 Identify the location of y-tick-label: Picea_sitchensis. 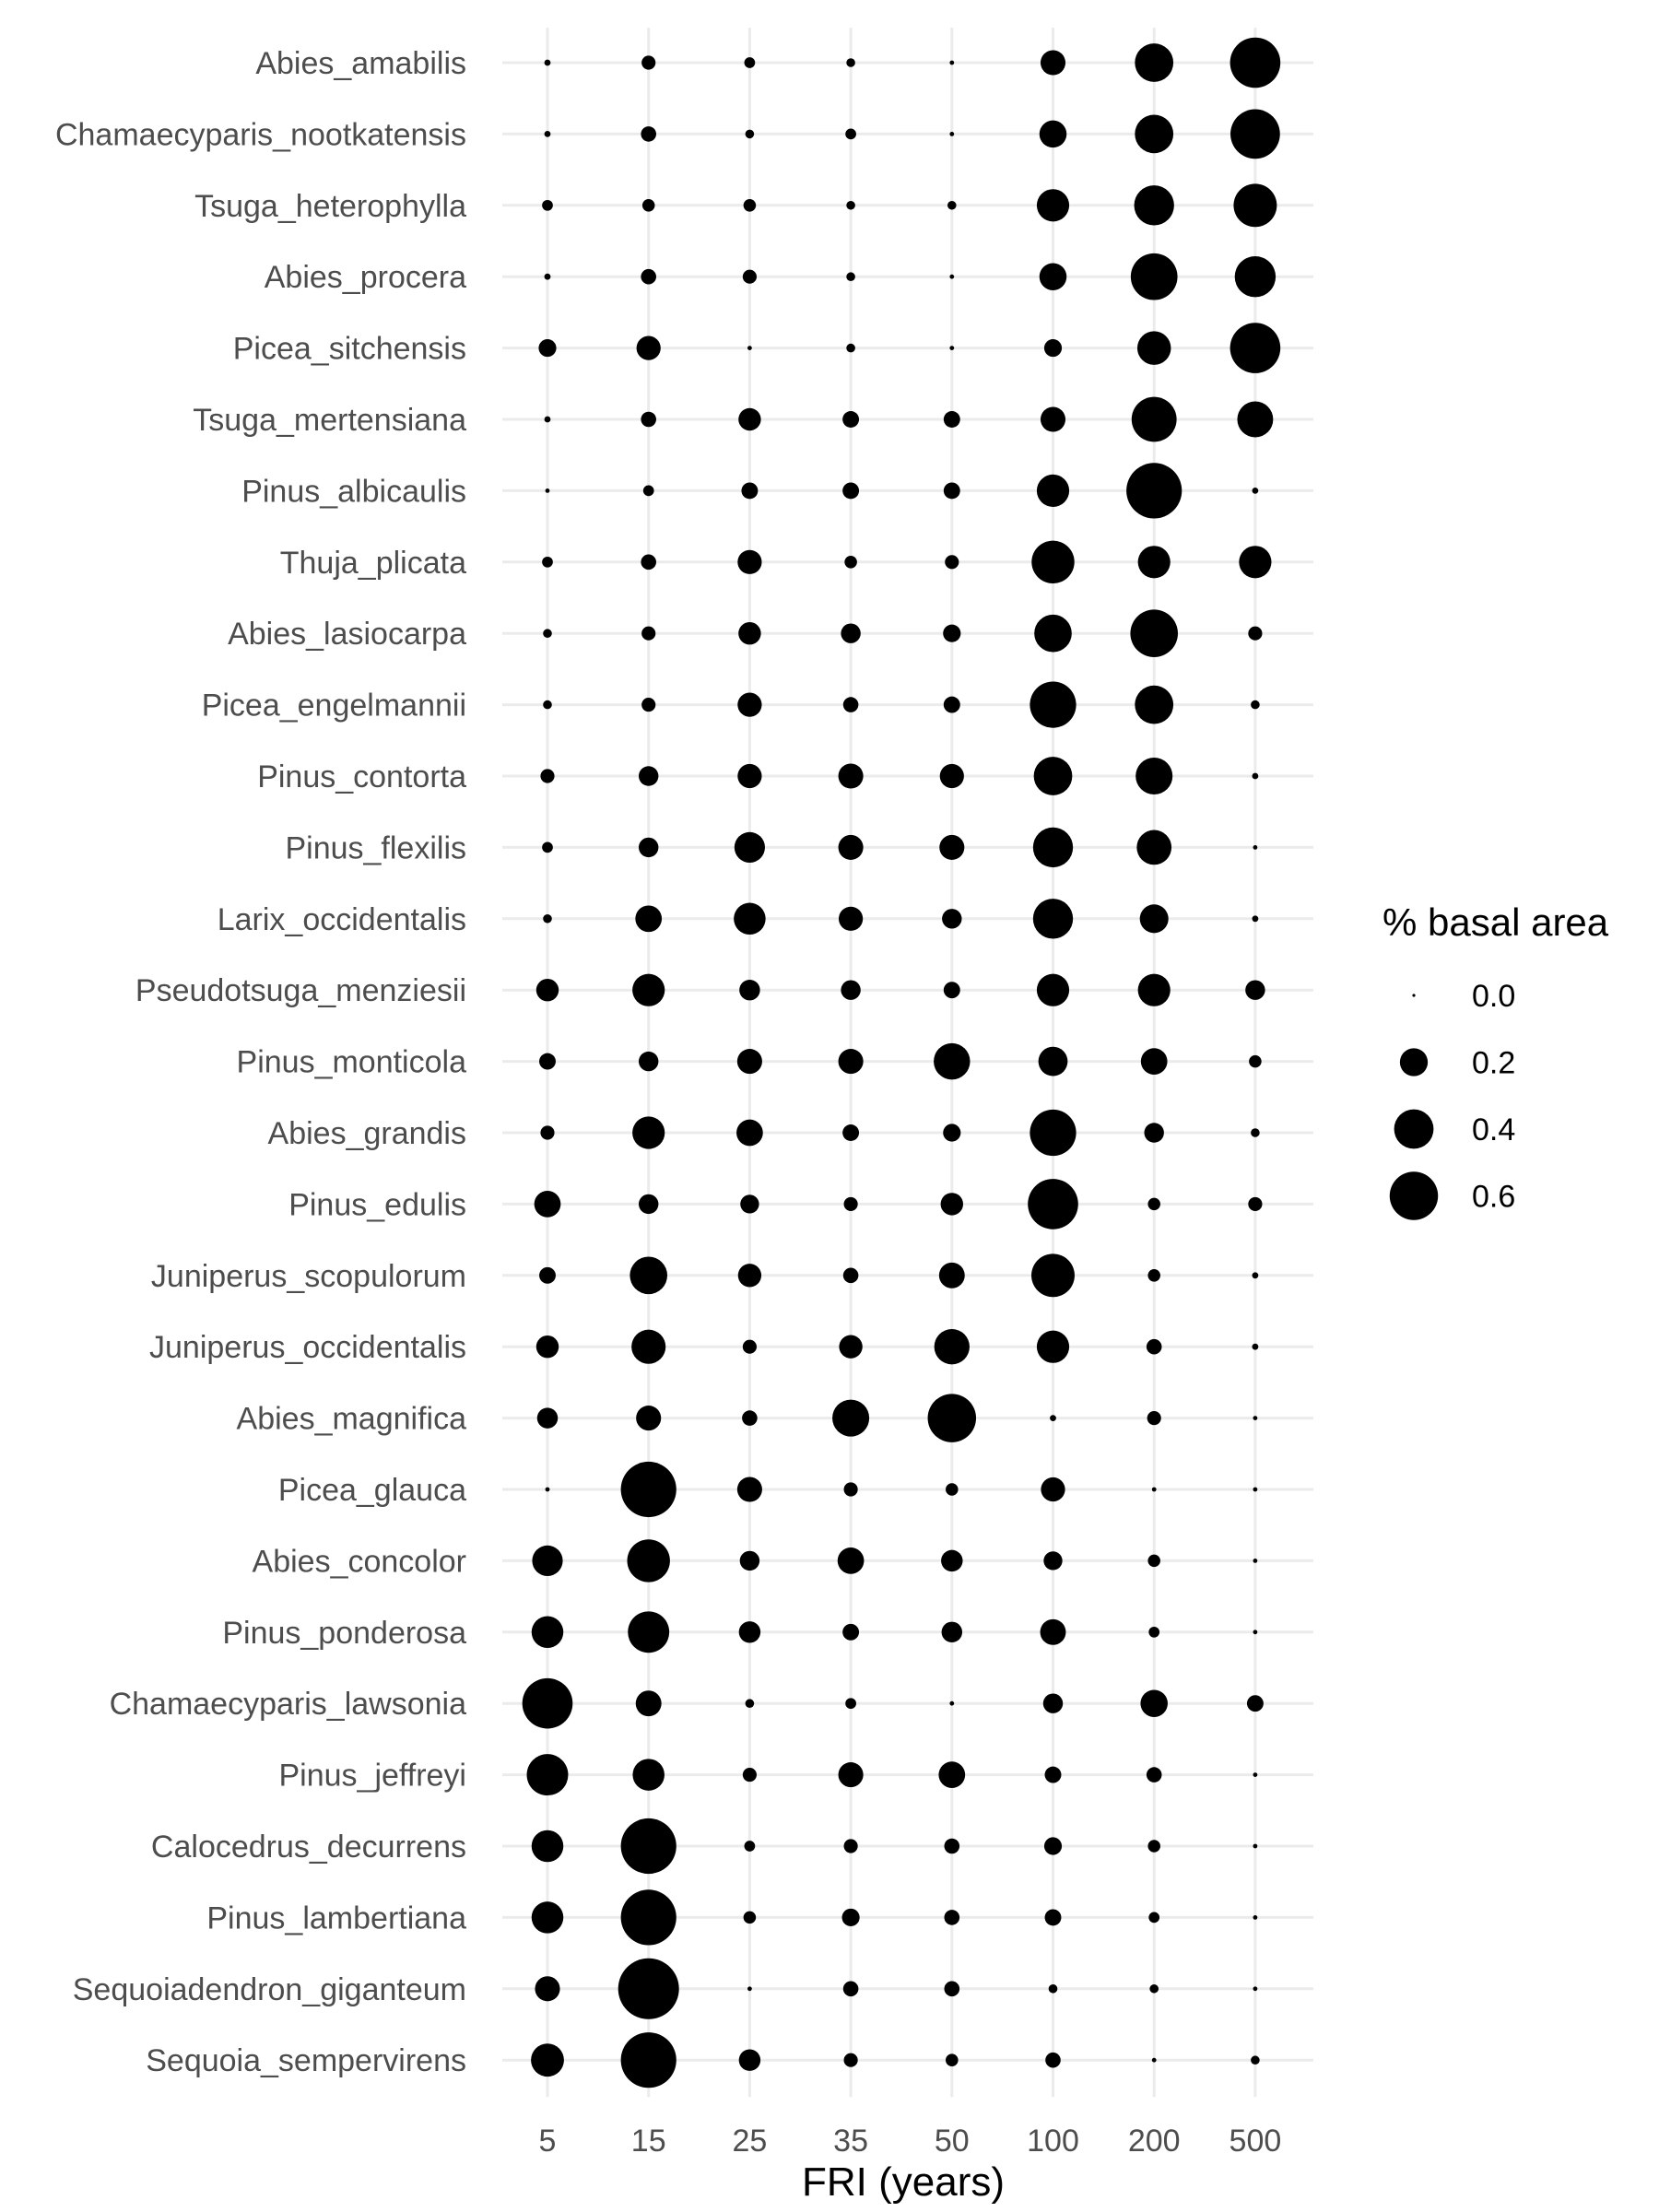
(349, 349).